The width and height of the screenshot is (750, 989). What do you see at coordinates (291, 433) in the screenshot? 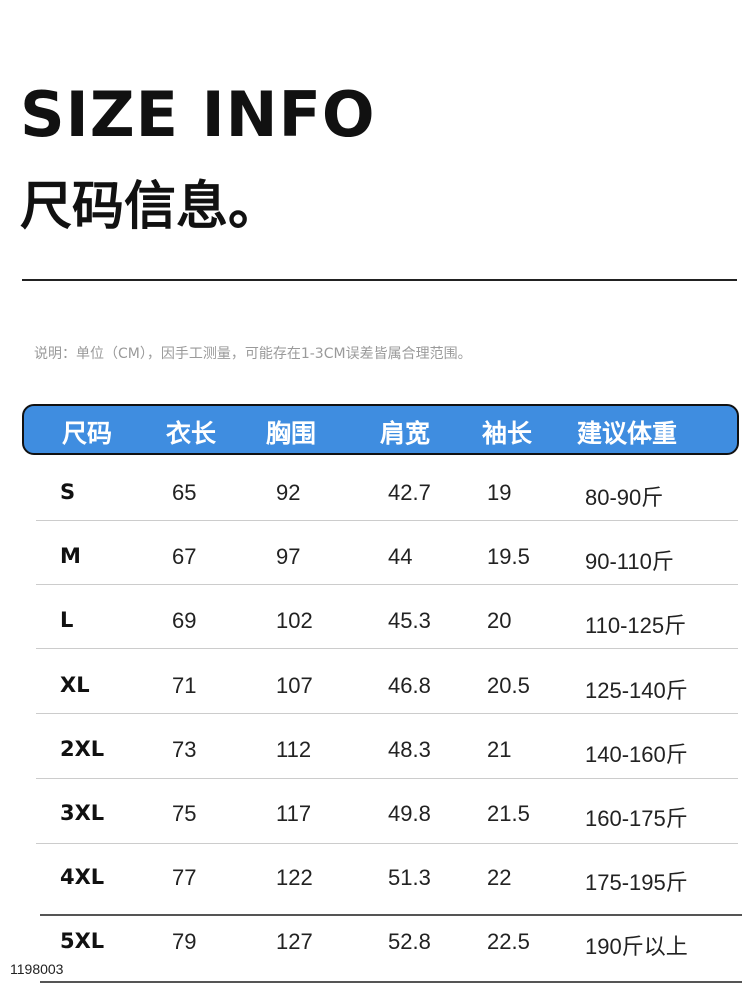
I see `column-header: 胸围` at bounding box center [291, 433].